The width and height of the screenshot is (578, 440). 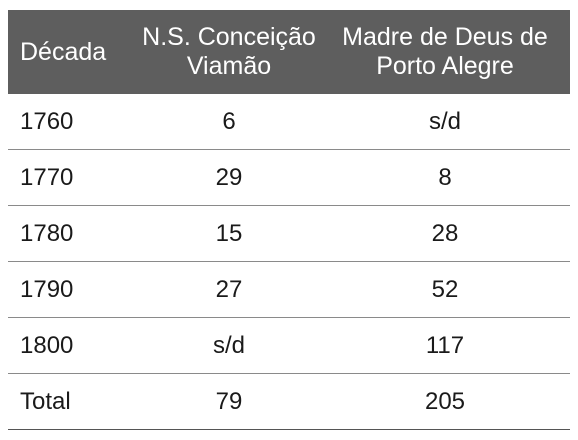 I want to click on header-decade: Década, so click(x=73, y=52).